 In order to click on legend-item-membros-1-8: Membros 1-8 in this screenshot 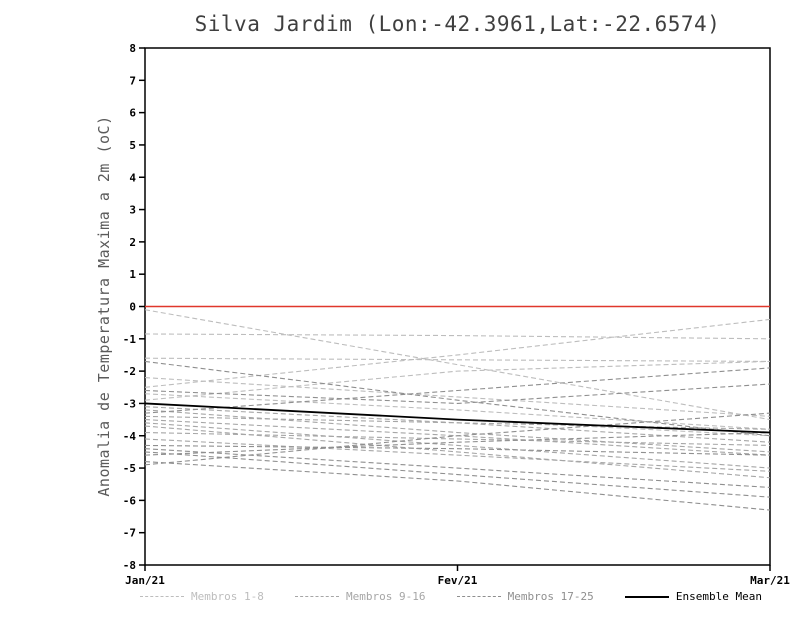, I will do `click(202, 596)`.